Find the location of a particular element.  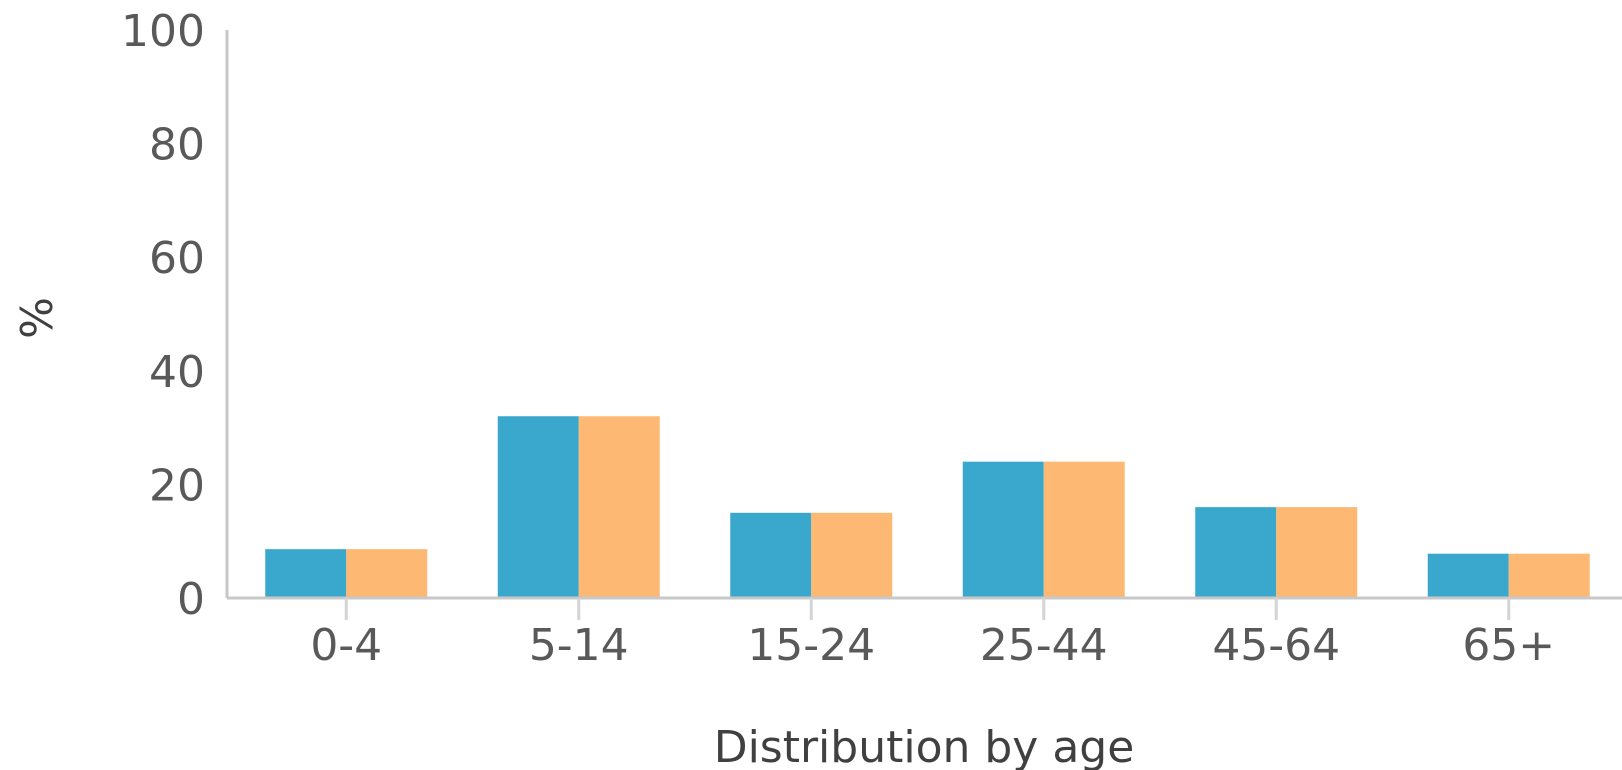

x-axis-ticks: 0-4 5-14 15-24 25-44 45-64 65+ is located at coordinates (932, 634).